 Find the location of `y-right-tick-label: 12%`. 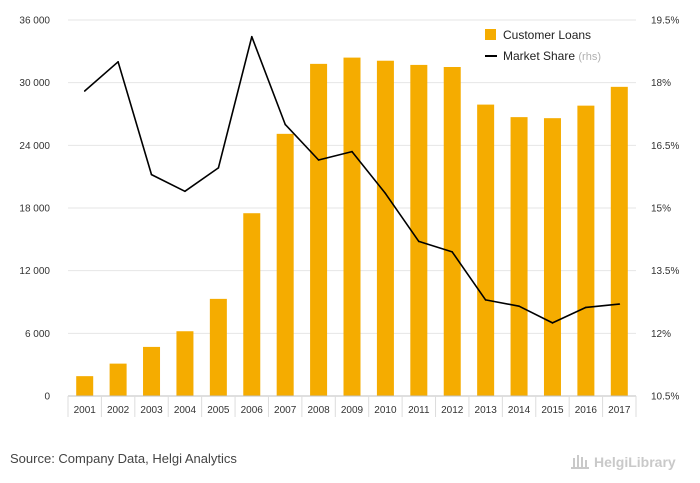

y-right-tick-label: 12% is located at coordinates (661, 334).